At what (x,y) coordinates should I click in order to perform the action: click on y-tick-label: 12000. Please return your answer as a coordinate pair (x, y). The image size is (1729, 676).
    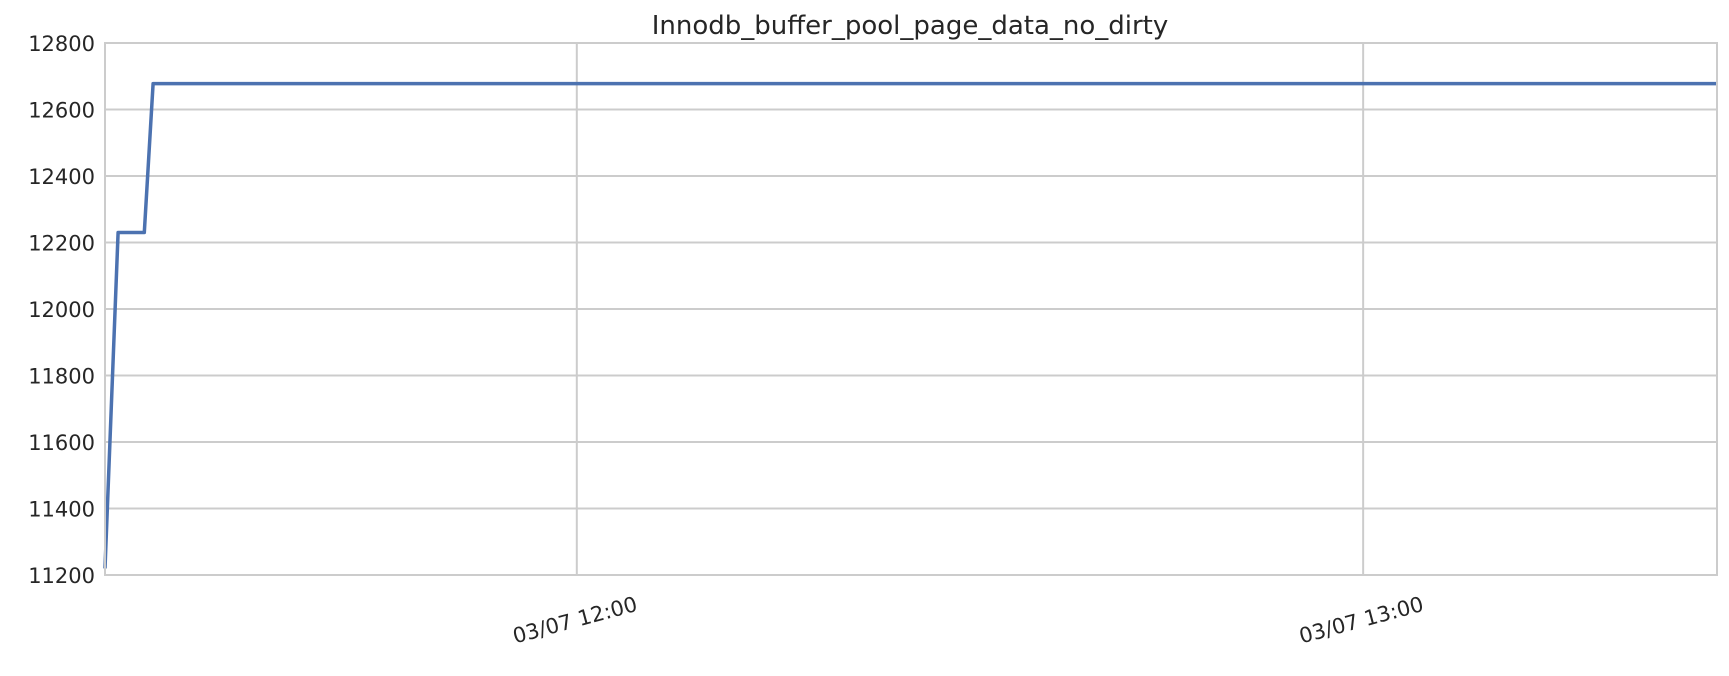
    Looking at the image, I should click on (61, 310).